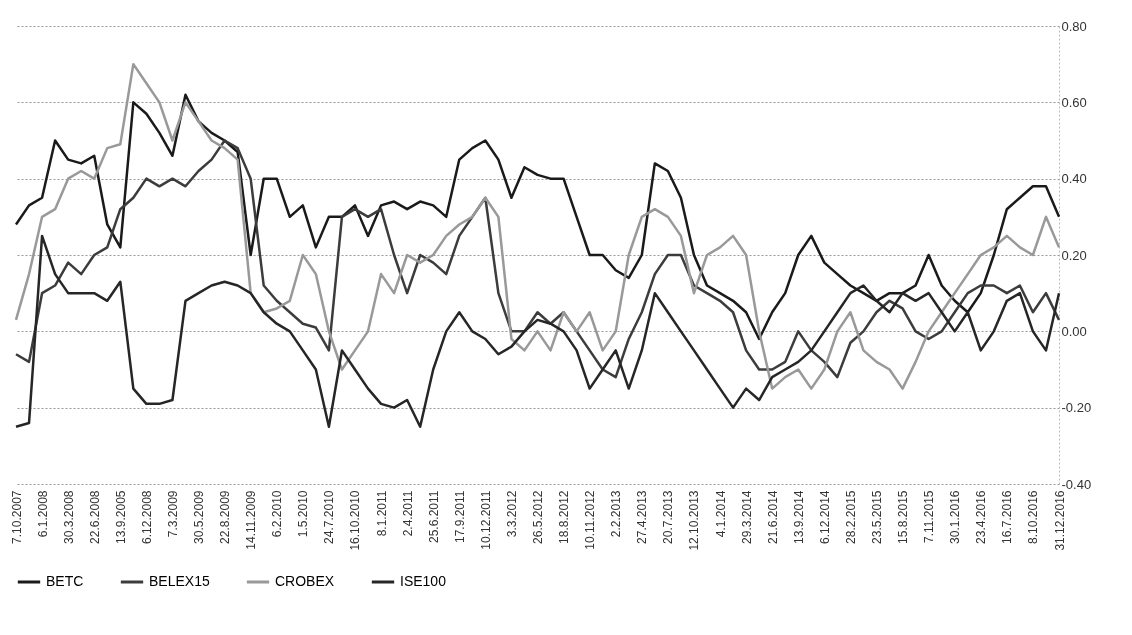 This screenshot has width=1132, height=635. Describe the element at coordinates (459, 516) in the screenshot. I see `x-tick-label: 17.9.2011` at that location.